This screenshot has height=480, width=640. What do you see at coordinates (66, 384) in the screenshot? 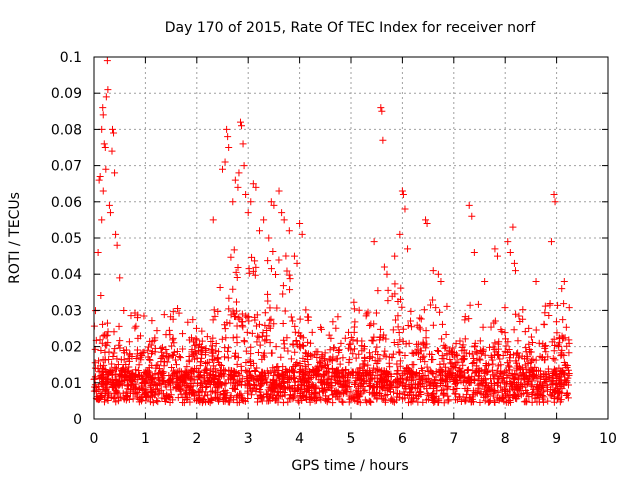
I see `y-tick-label: 0.01` at bounding box center [66, 384].